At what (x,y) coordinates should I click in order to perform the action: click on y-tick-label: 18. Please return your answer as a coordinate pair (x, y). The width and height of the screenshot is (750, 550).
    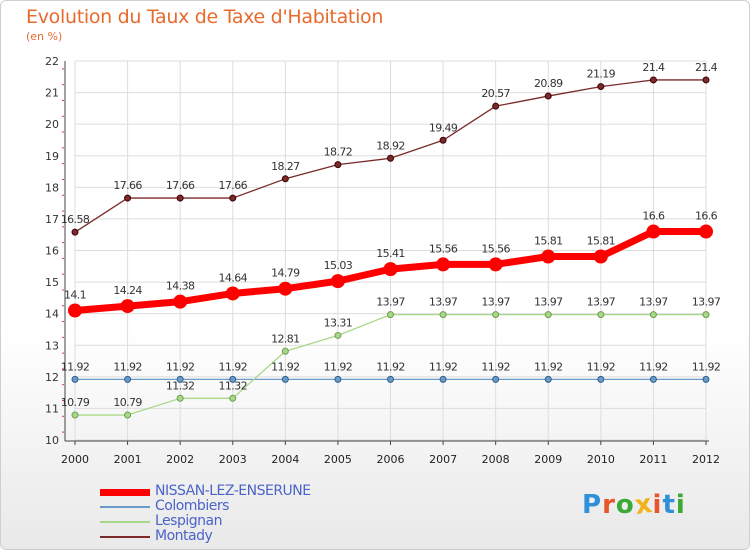
    Looking at the image, I should click on (52, 187).